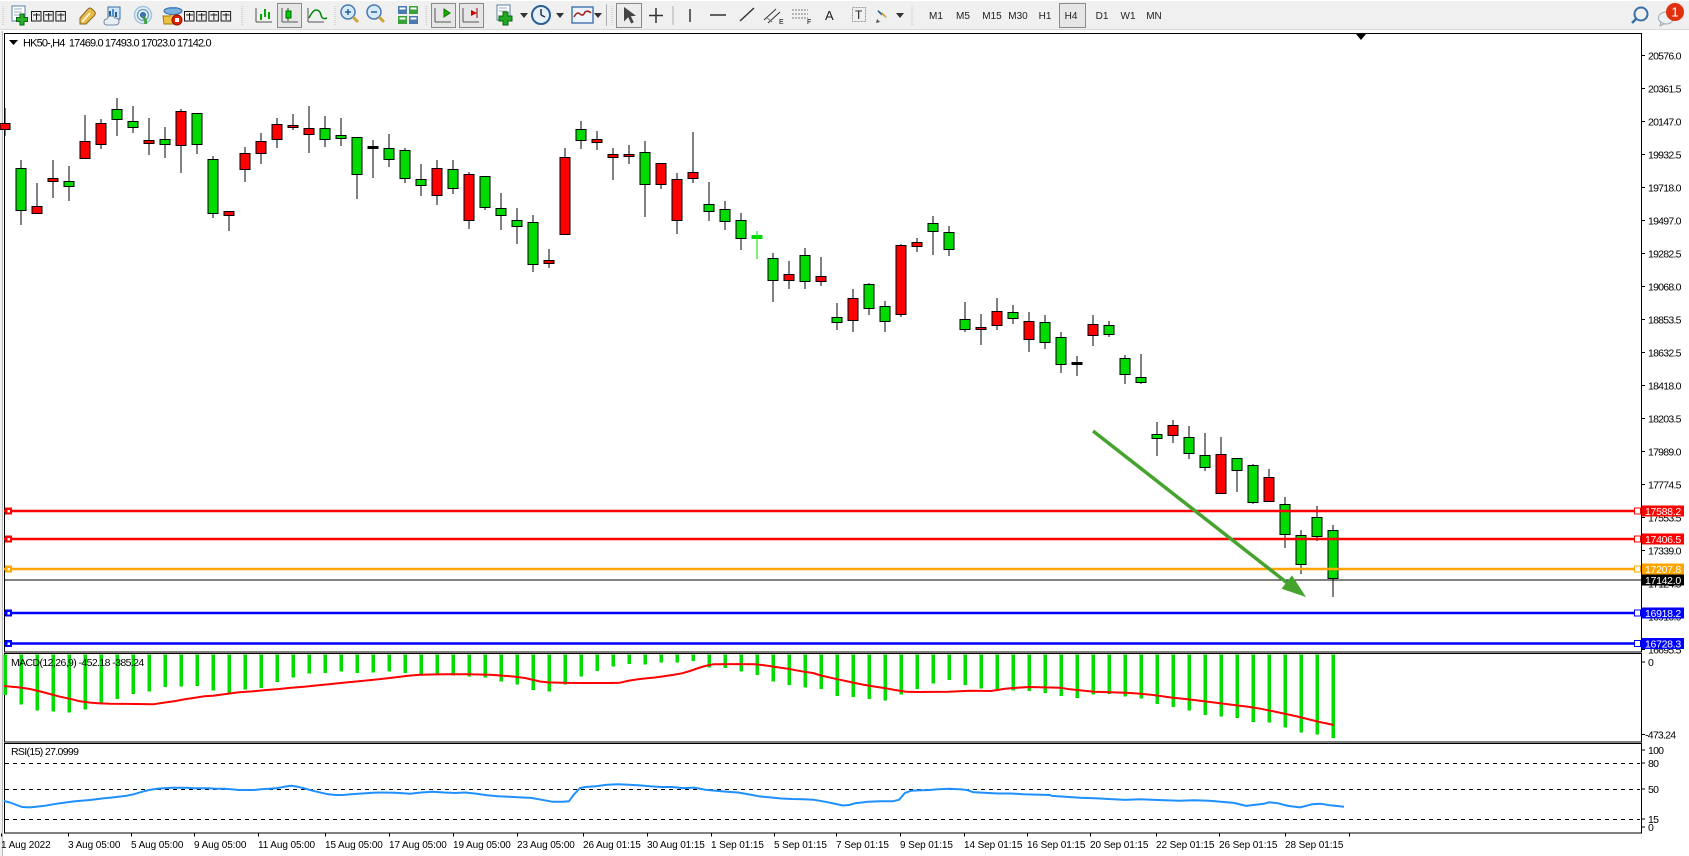 Image resolution: width=1689 pixels, height=856 pixels. I want to click on svg-text: H1, so click(1045, 16).